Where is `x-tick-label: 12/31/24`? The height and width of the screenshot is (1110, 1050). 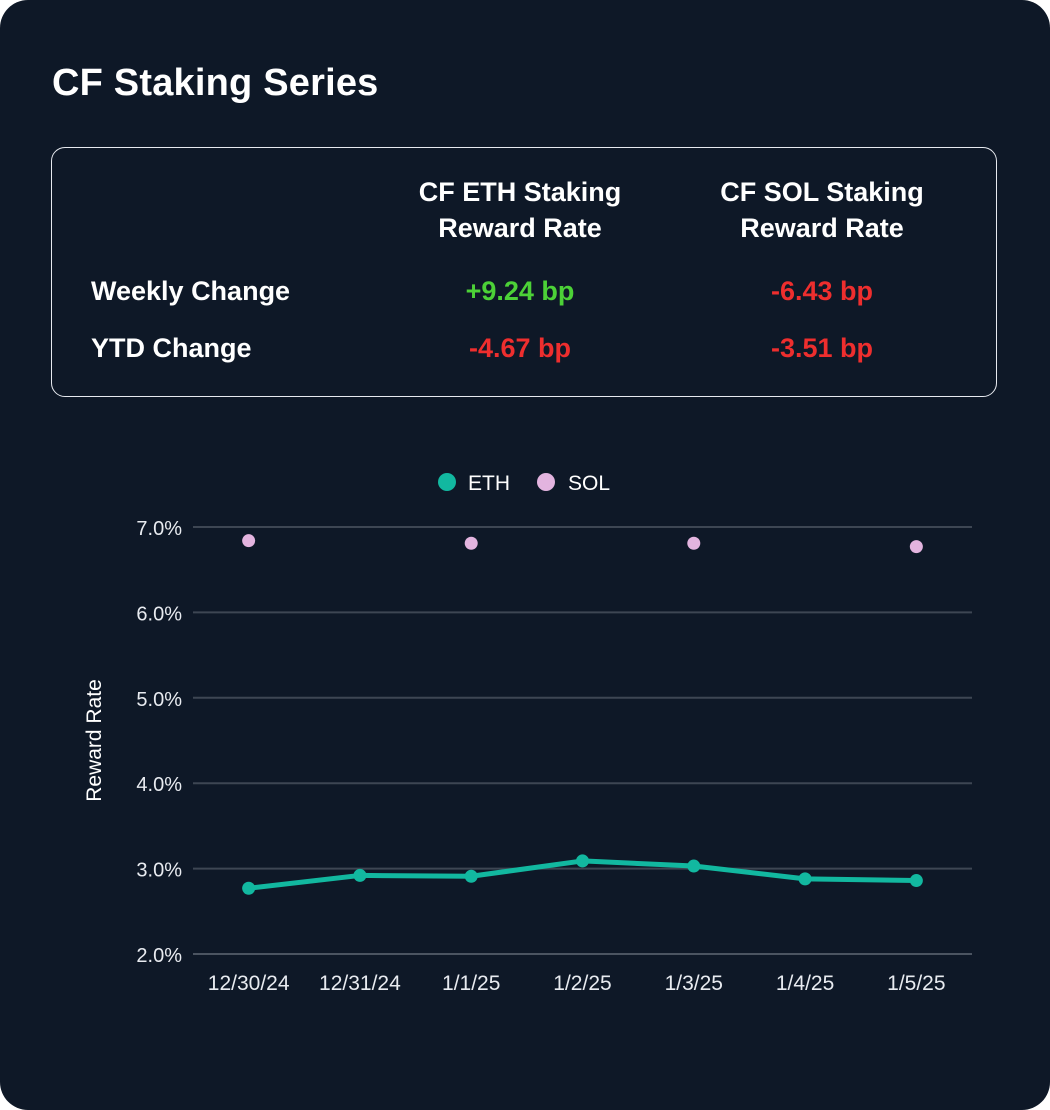
x-tick-label: 12/31/24 is located at coordinates (360, 983).